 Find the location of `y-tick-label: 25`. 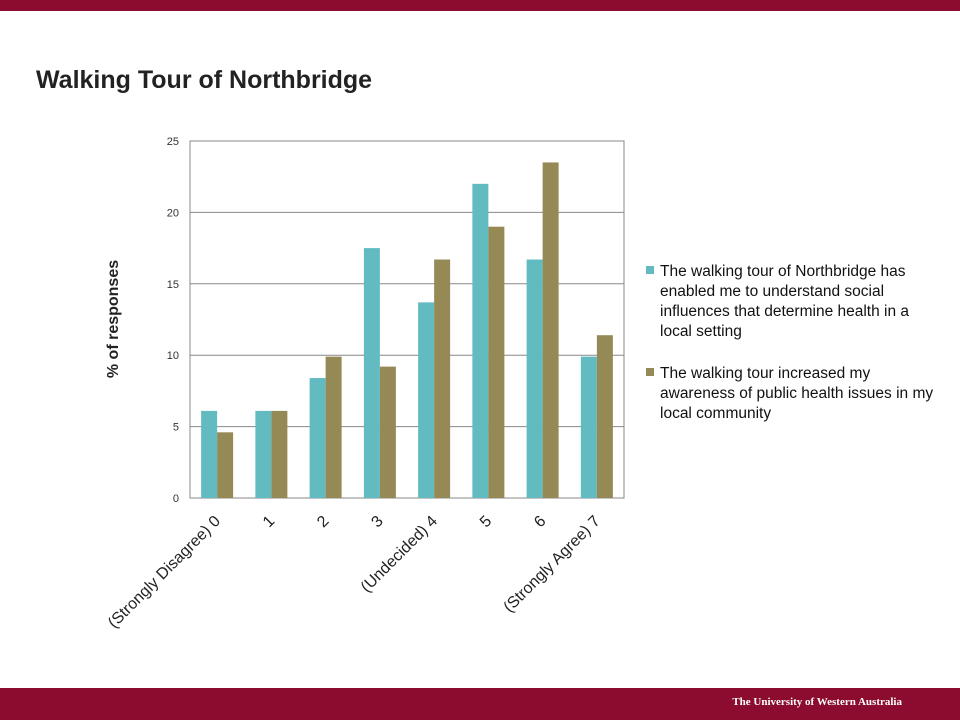

y-tick-label: 25 is located at coordinates (173, 142).